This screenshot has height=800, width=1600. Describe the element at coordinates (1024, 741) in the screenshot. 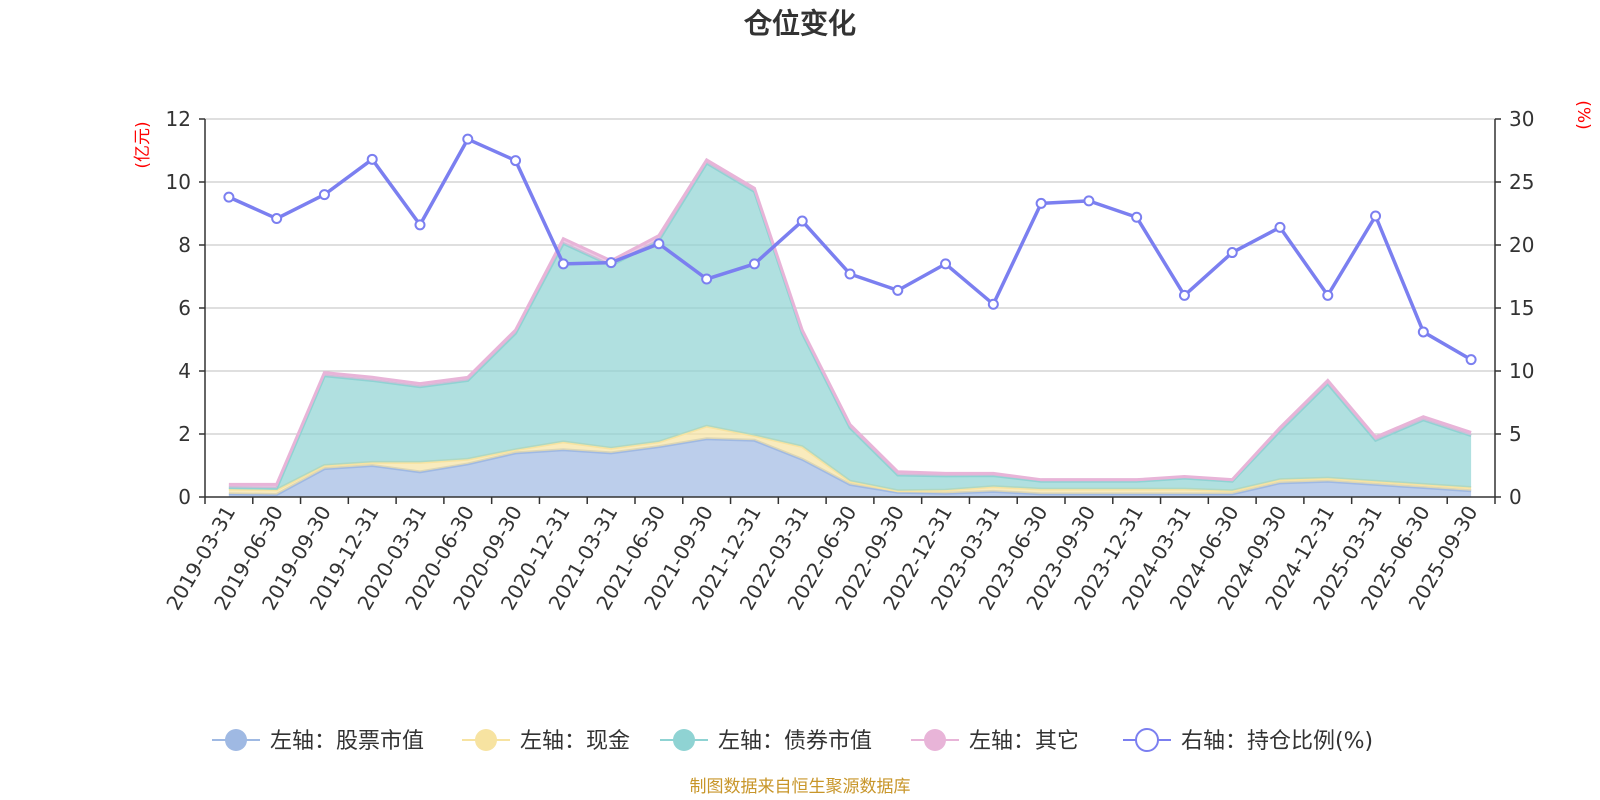

I see `legend-label: 左轴：其它` at that location.